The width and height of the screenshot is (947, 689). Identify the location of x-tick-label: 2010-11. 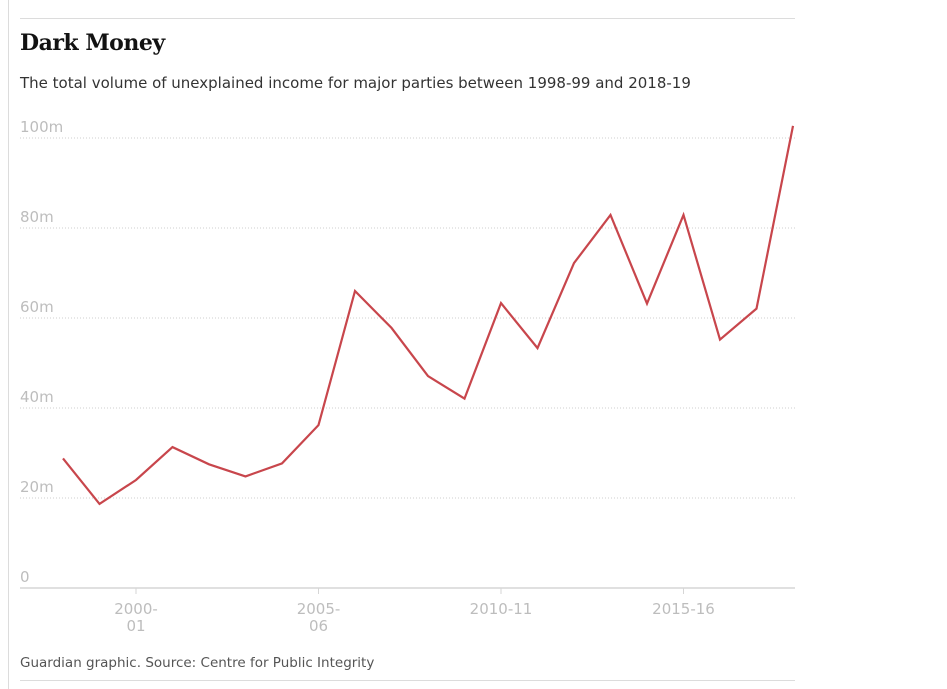
(501, 609).